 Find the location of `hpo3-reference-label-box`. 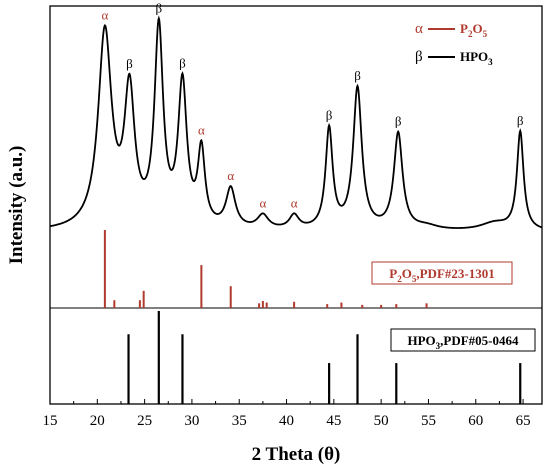

hpo3-reference-label-box is located at coordinates (463, 340).